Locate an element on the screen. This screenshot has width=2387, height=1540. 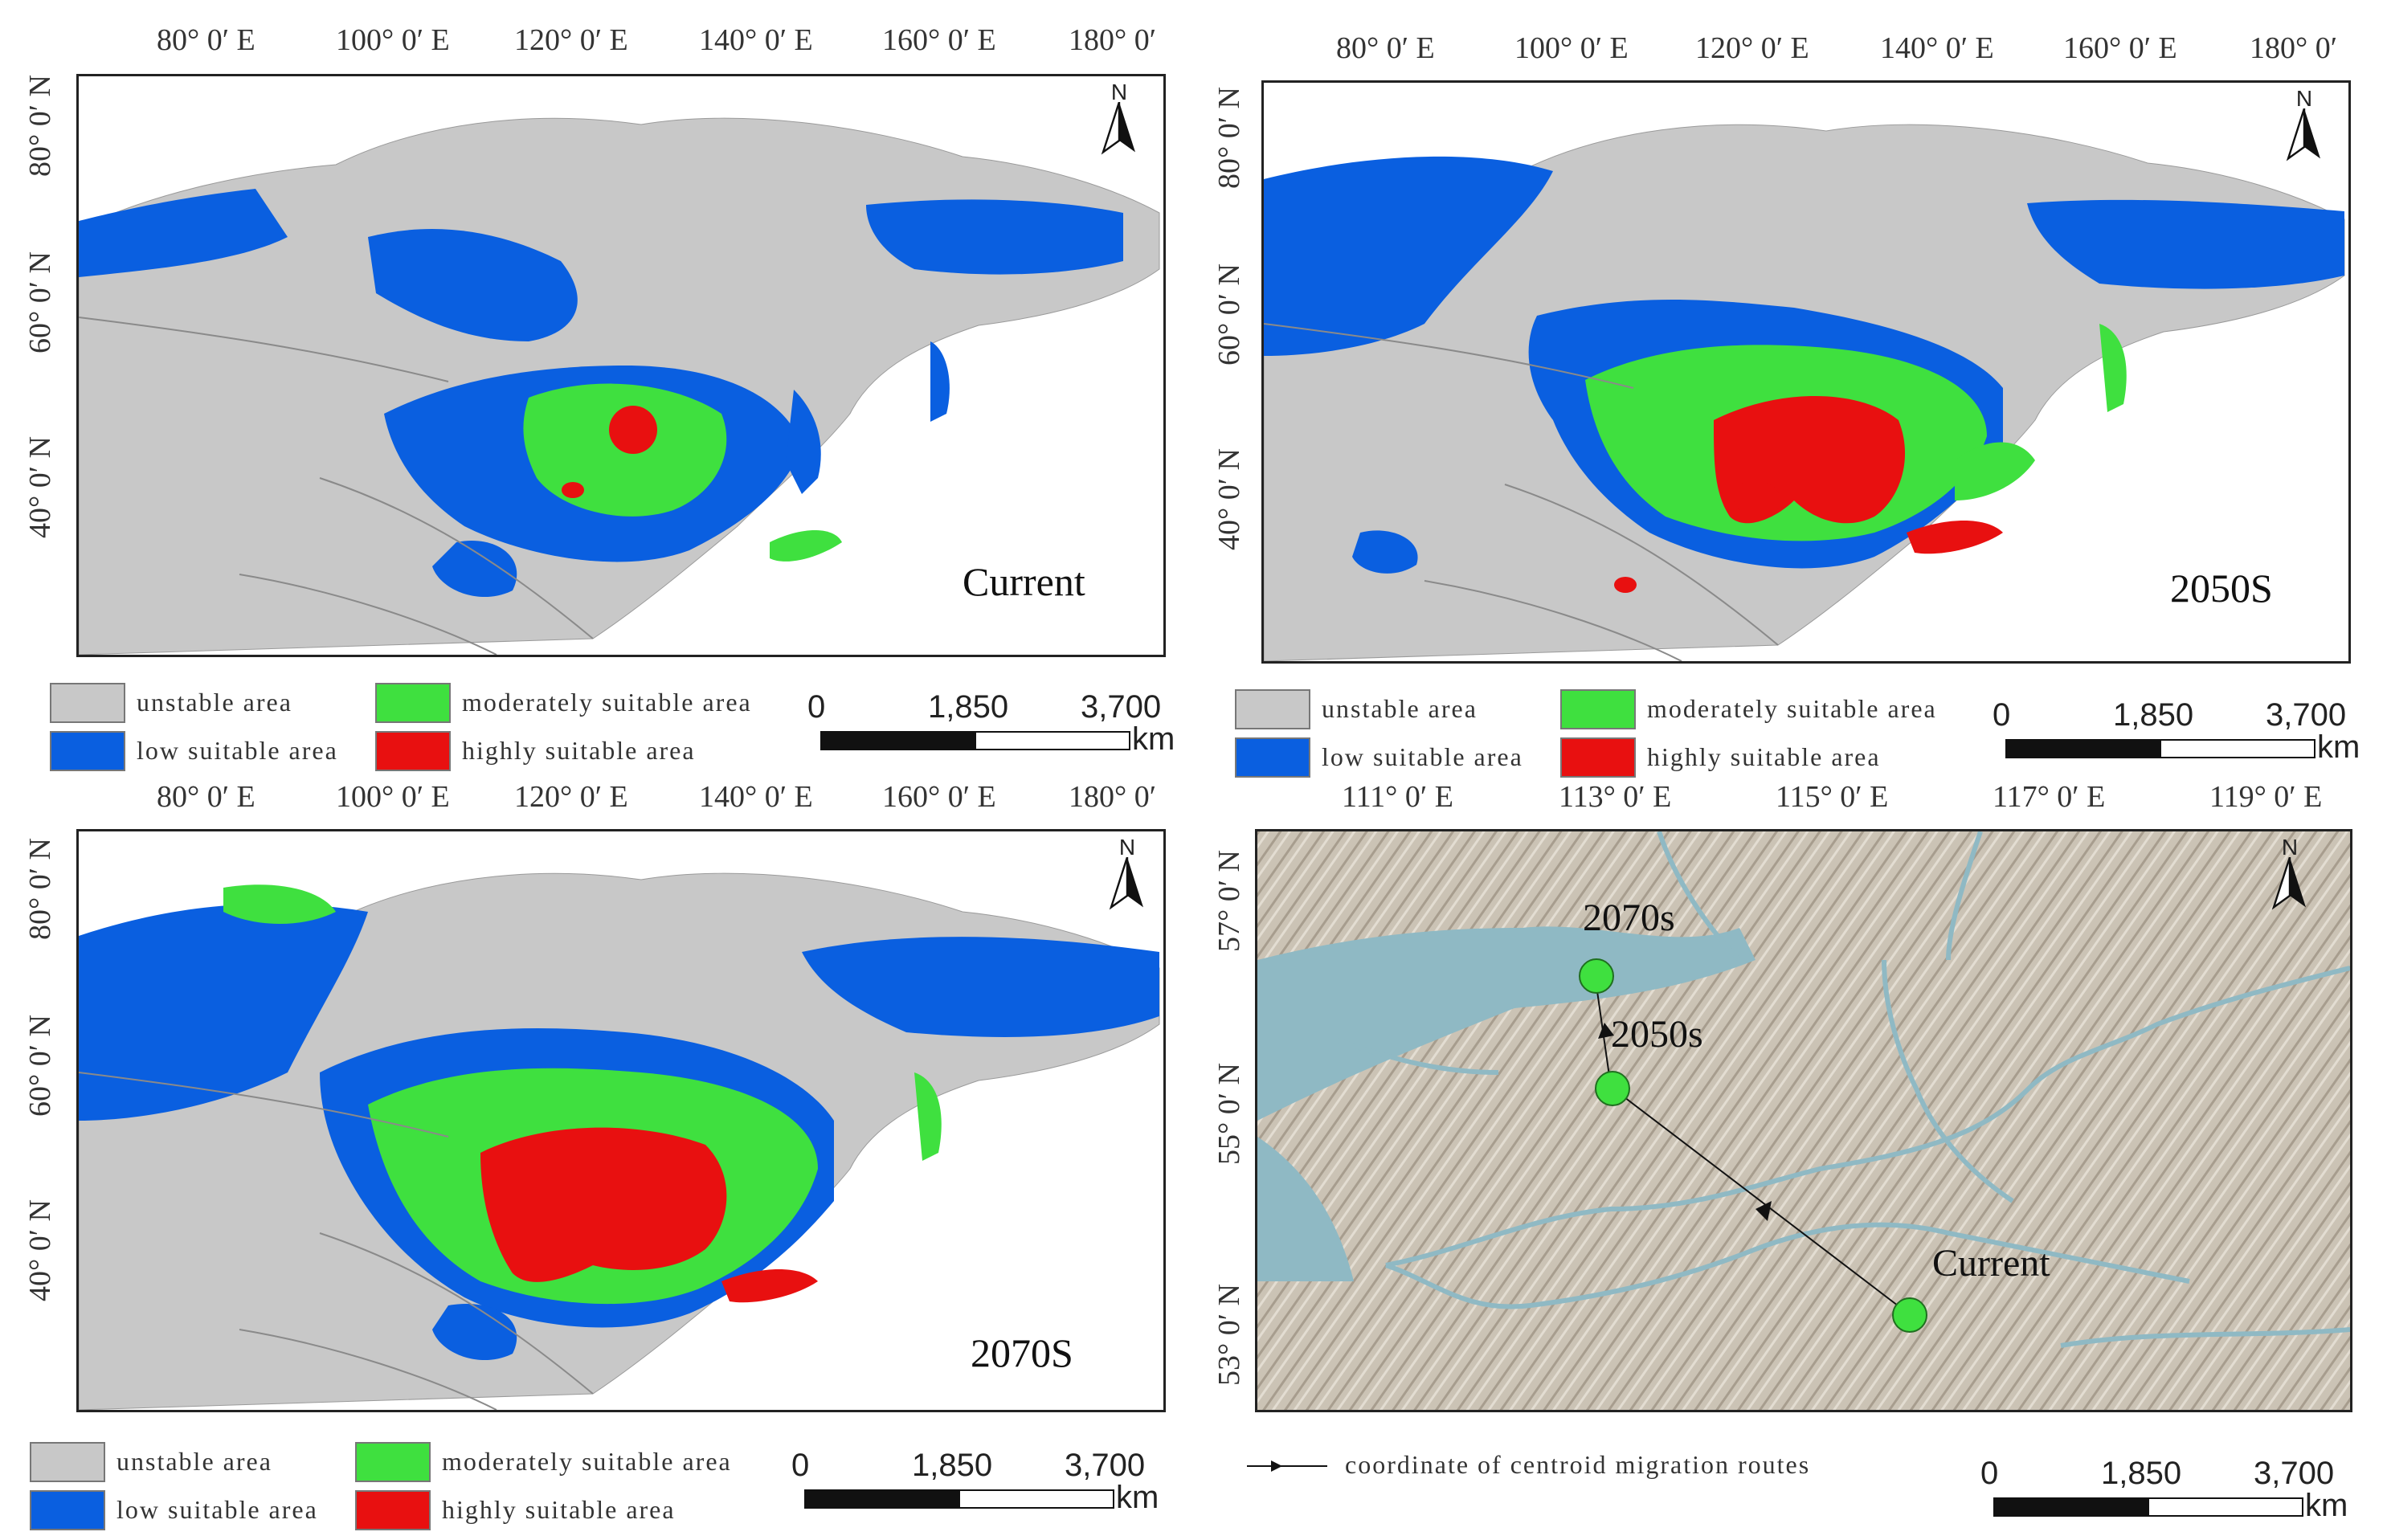
point-label-2050: 2050s is located at coordinates (1657, 1034).